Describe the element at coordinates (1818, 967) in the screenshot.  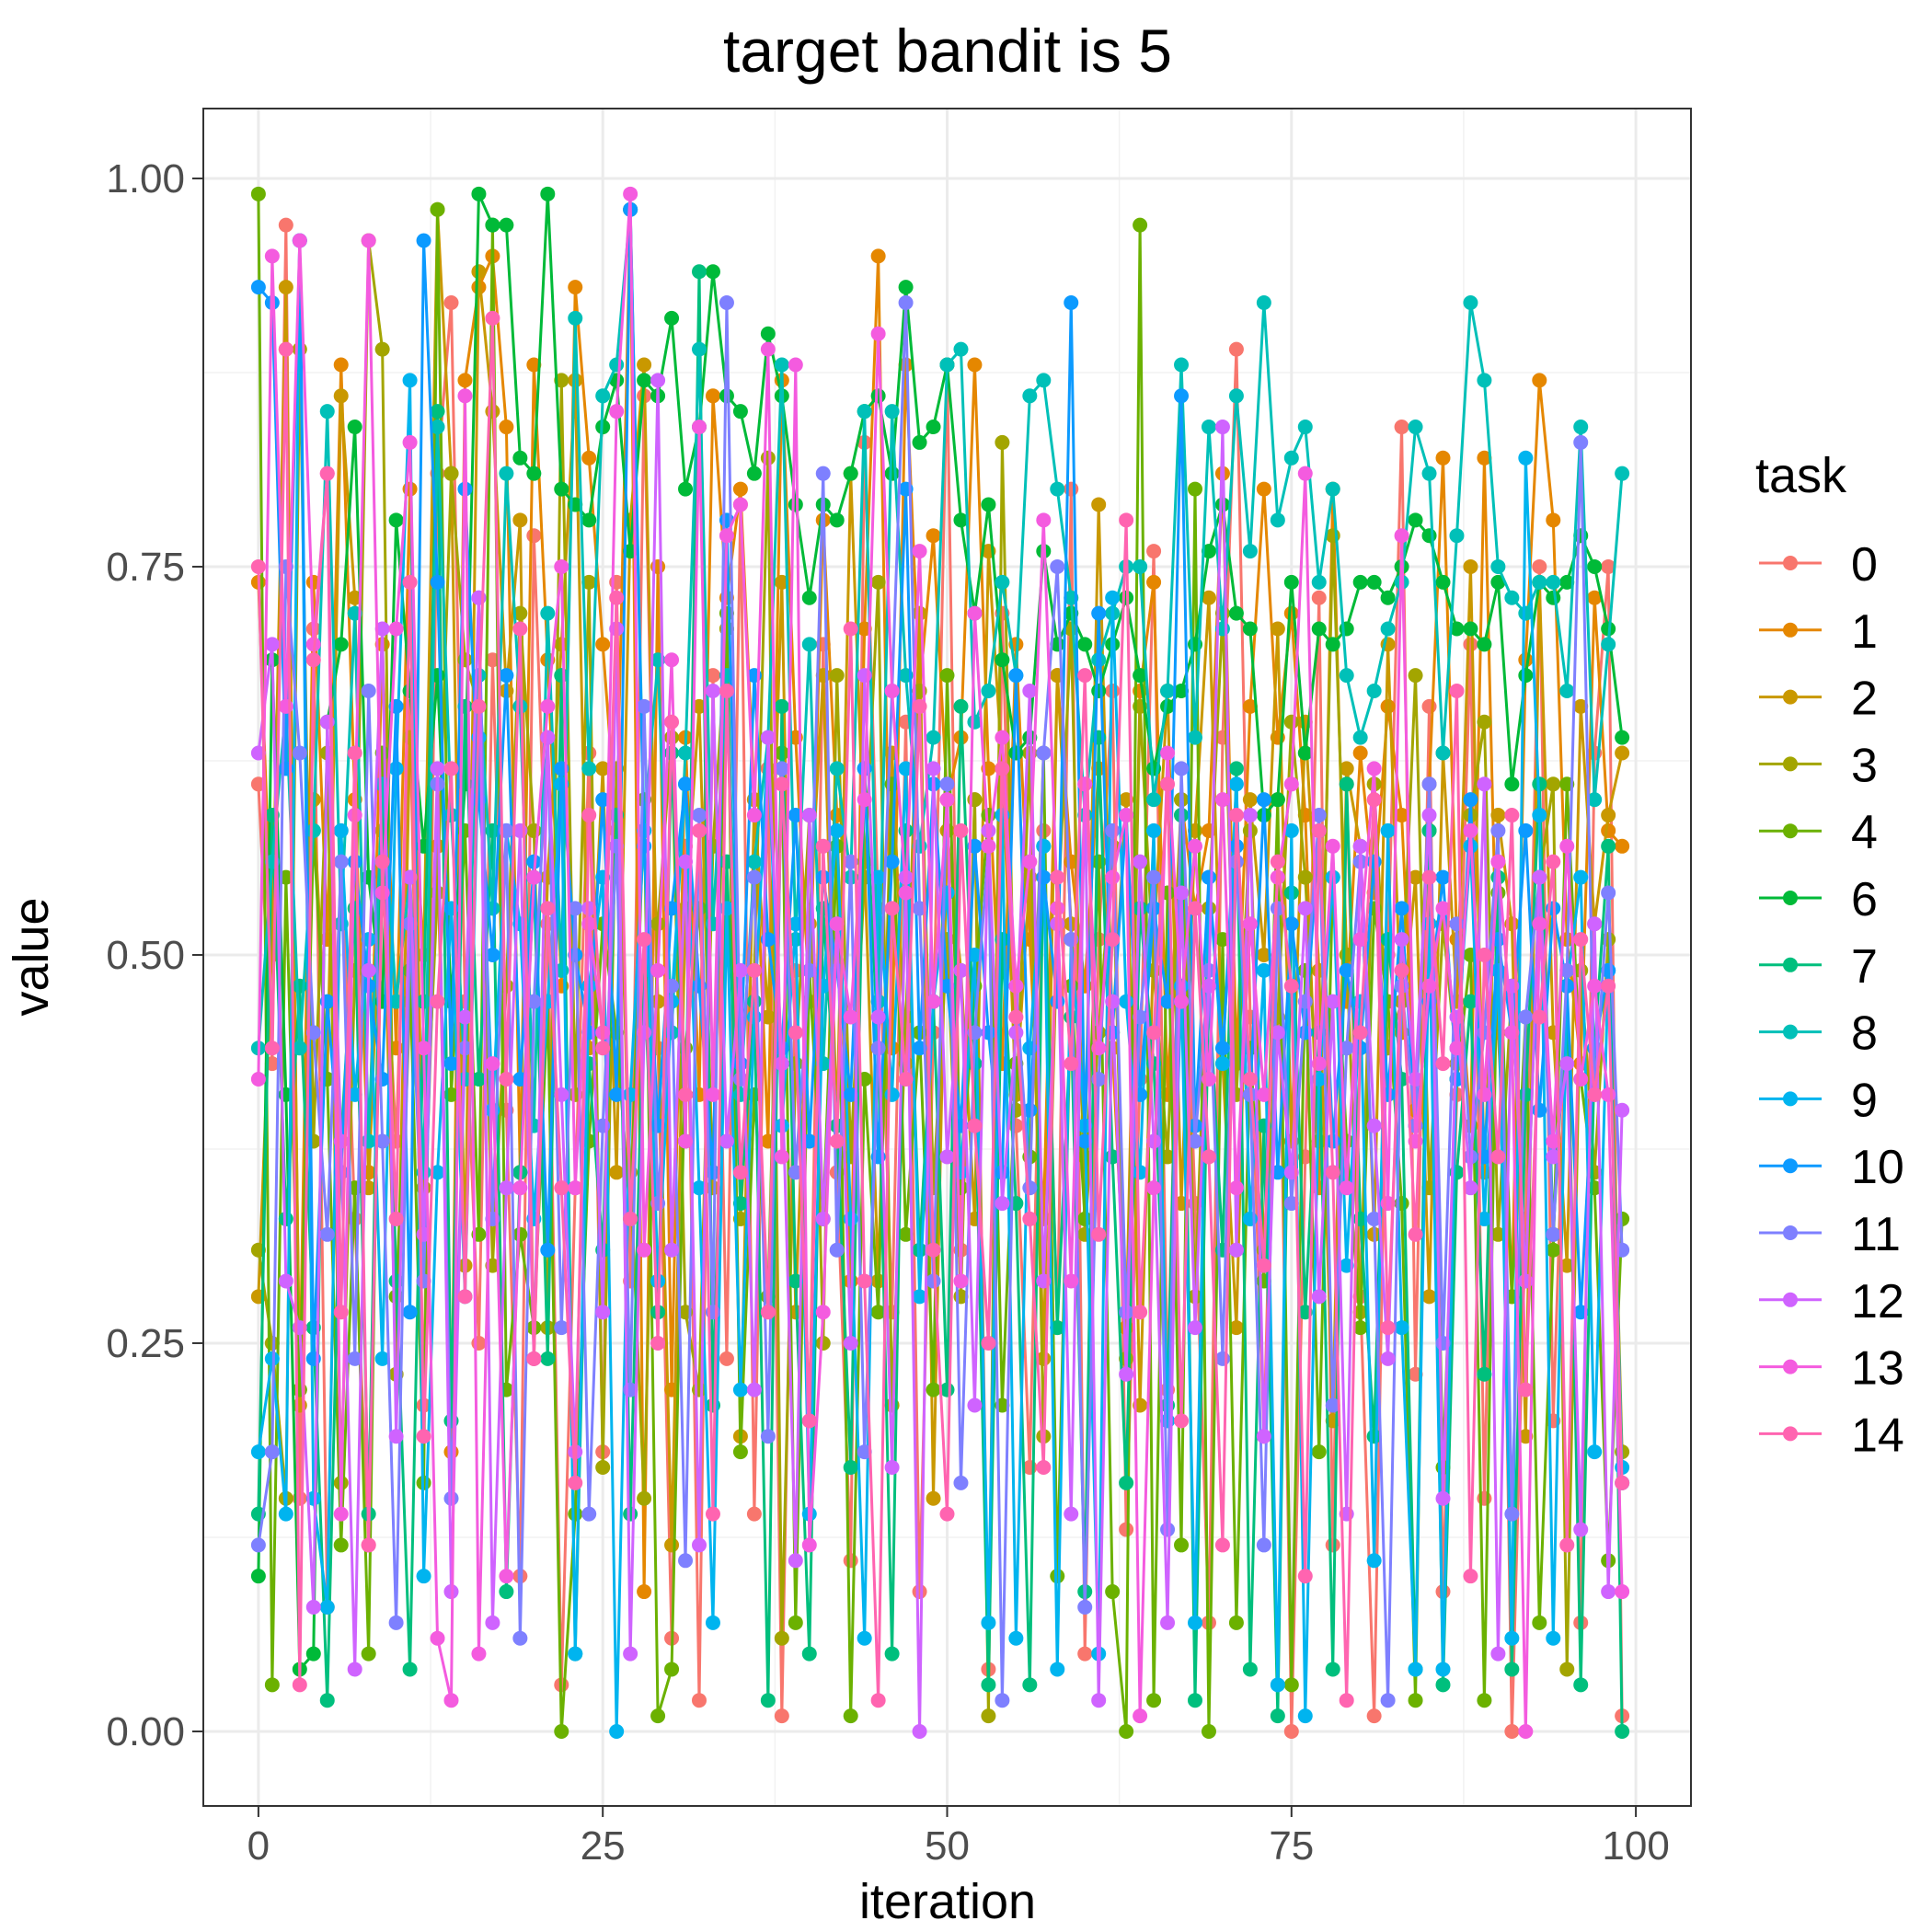
I see `legend-item-7: 7` at that location.